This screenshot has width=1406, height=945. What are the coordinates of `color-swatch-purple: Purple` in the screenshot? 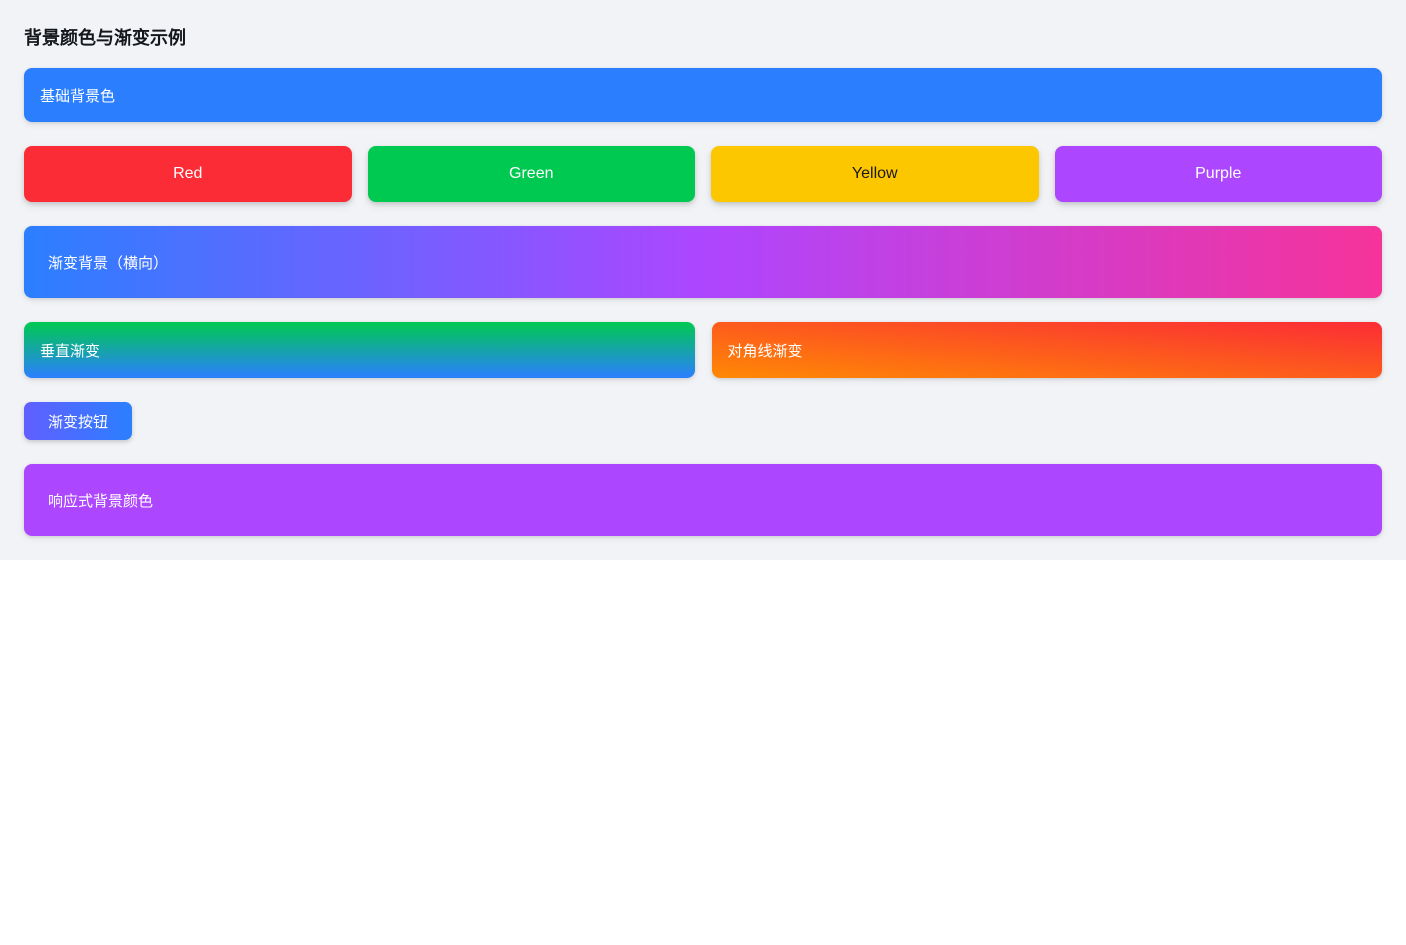 It's located at (1218, 174).